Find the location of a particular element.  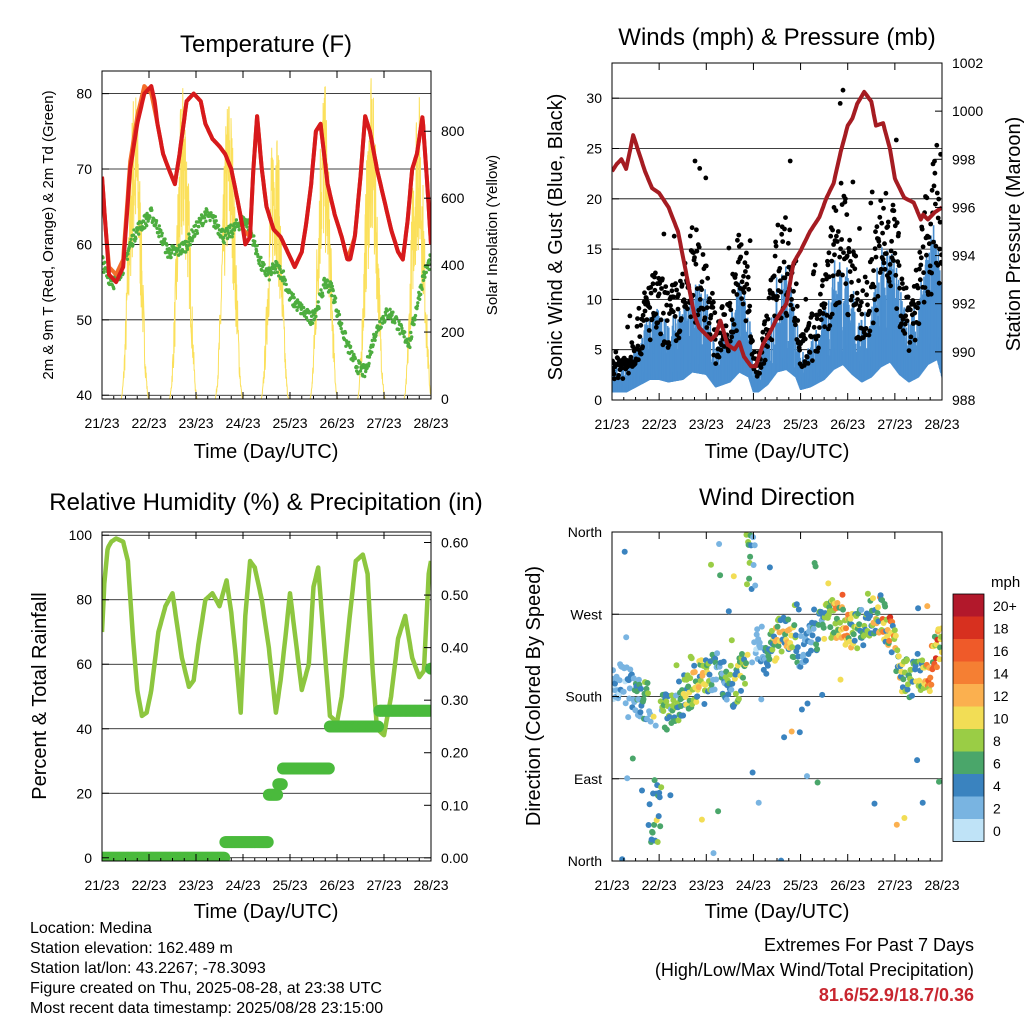

y2-tick-label: 0.10 is located at coordinates (454, 805).